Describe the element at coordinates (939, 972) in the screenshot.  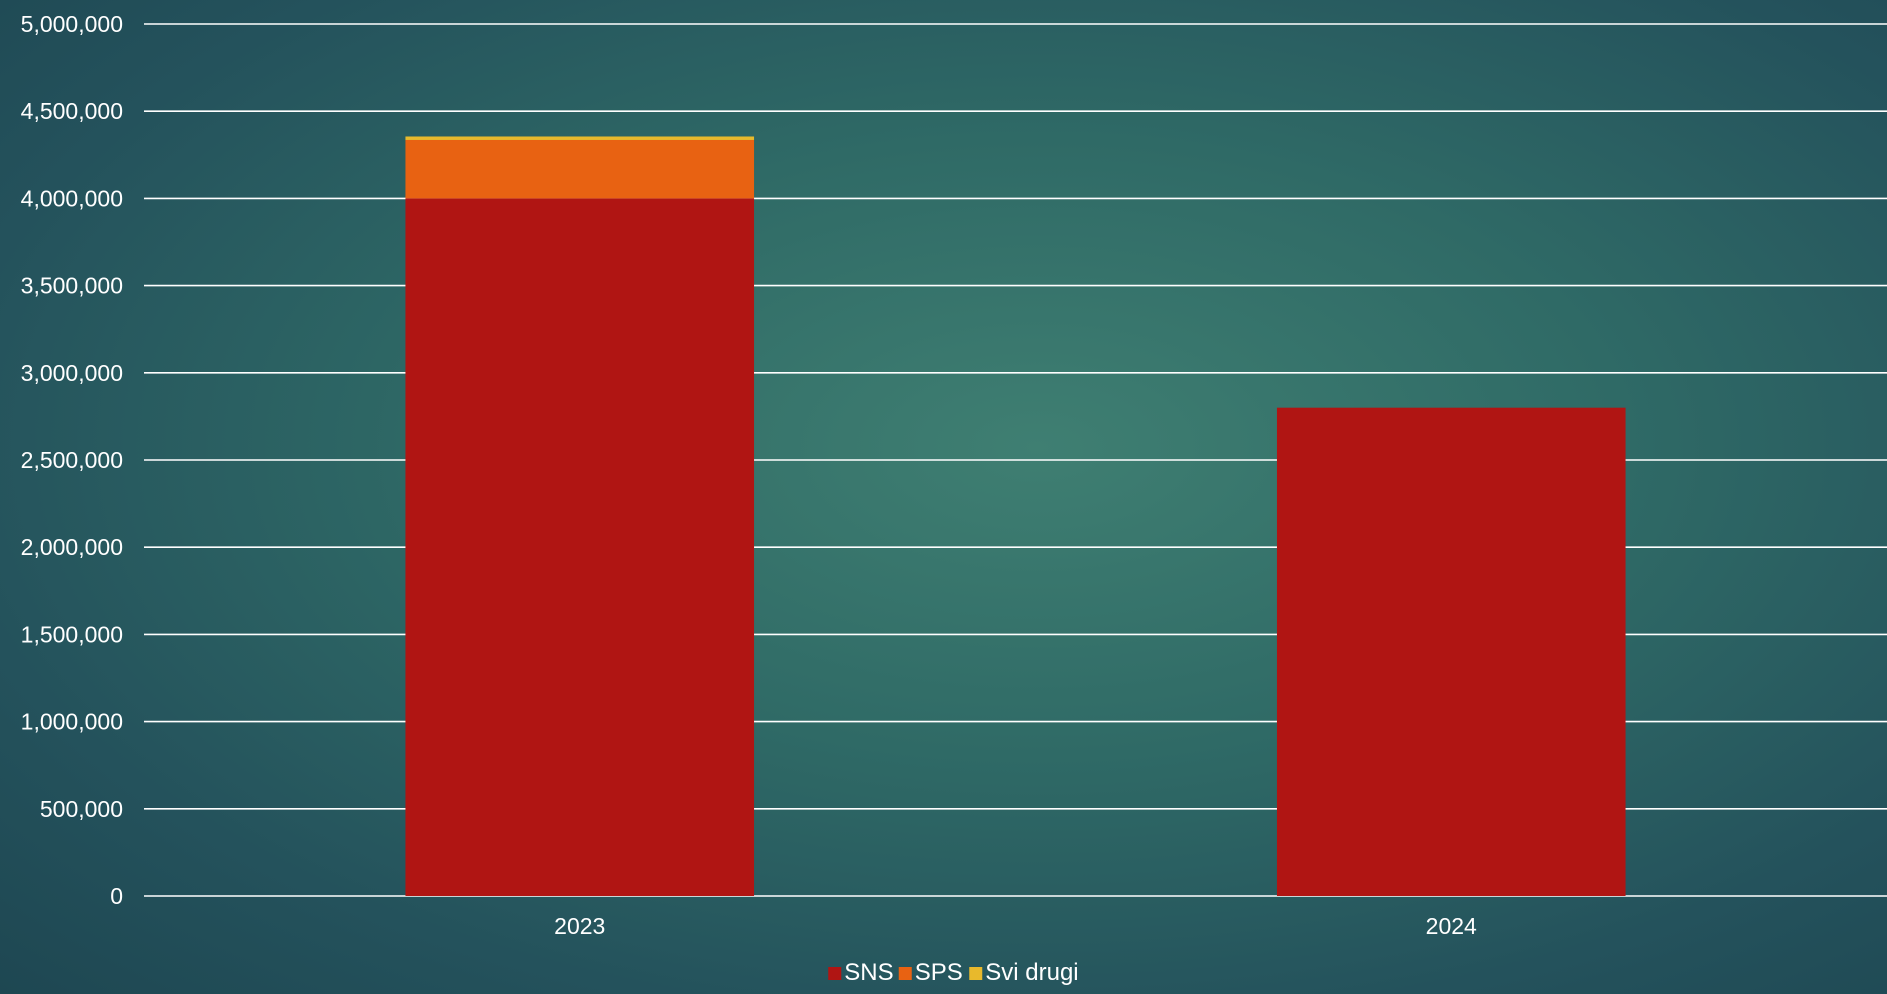
I see `legend-label: SPS` at that location.